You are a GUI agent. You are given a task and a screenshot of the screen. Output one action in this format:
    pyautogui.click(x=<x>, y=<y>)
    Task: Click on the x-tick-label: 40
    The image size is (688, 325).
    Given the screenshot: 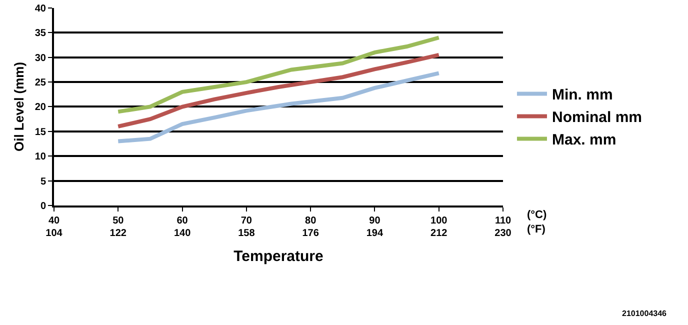 What is the action you would take?
    pyautogui.click(x=54, y=220)
    